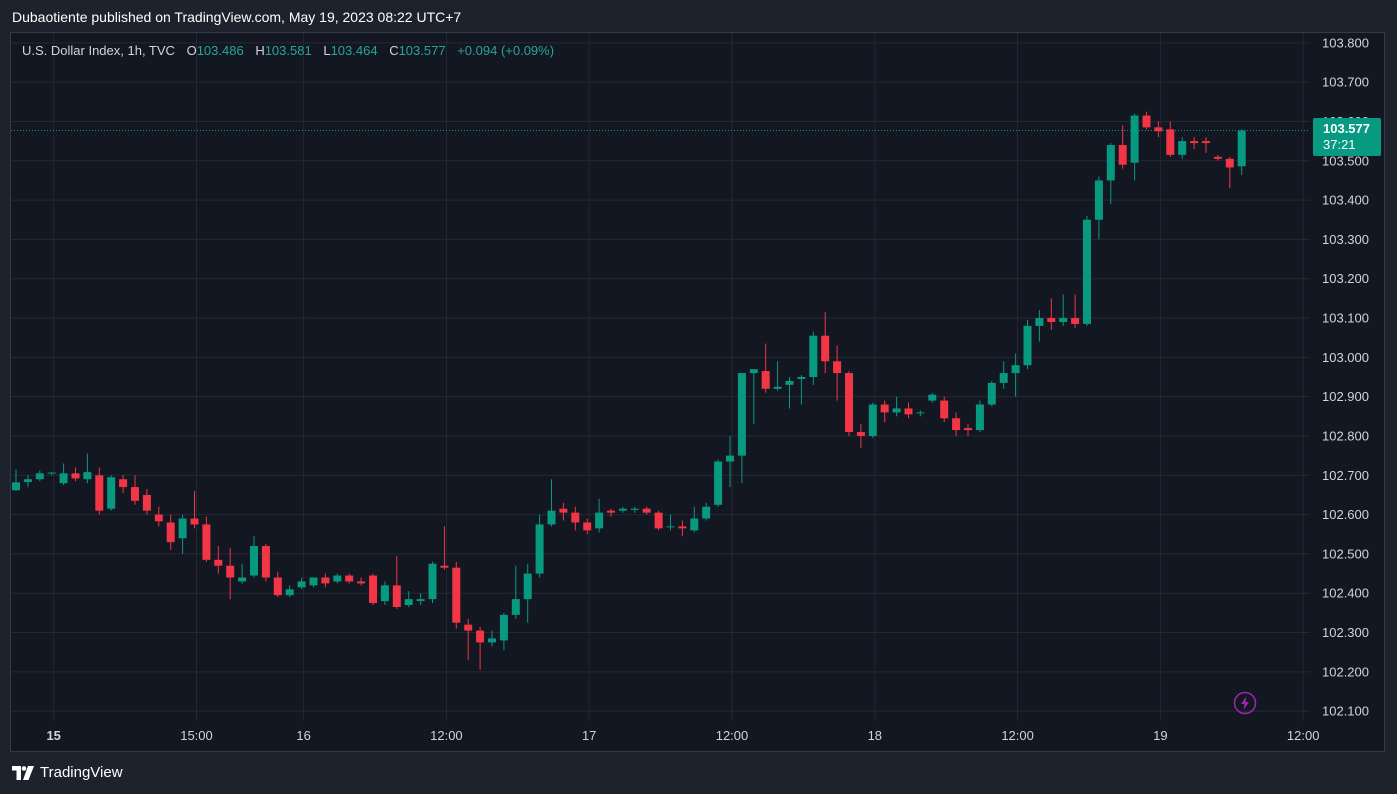  What do you see at coordinates (1345, 160) in the screenshot?
I see `y-tick-label: 103.500` at bounding box center [1345, 160].